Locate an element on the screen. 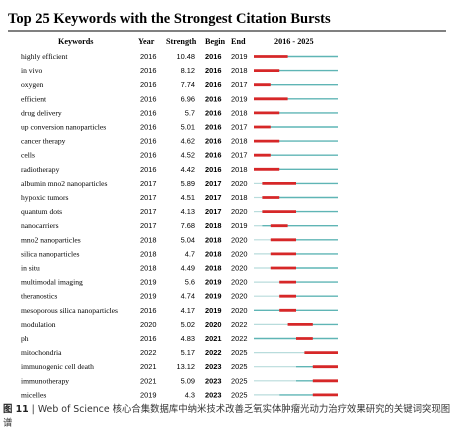 This screenshot has height=447, width=459. header-year: Year is located at coordinates (146, 41).